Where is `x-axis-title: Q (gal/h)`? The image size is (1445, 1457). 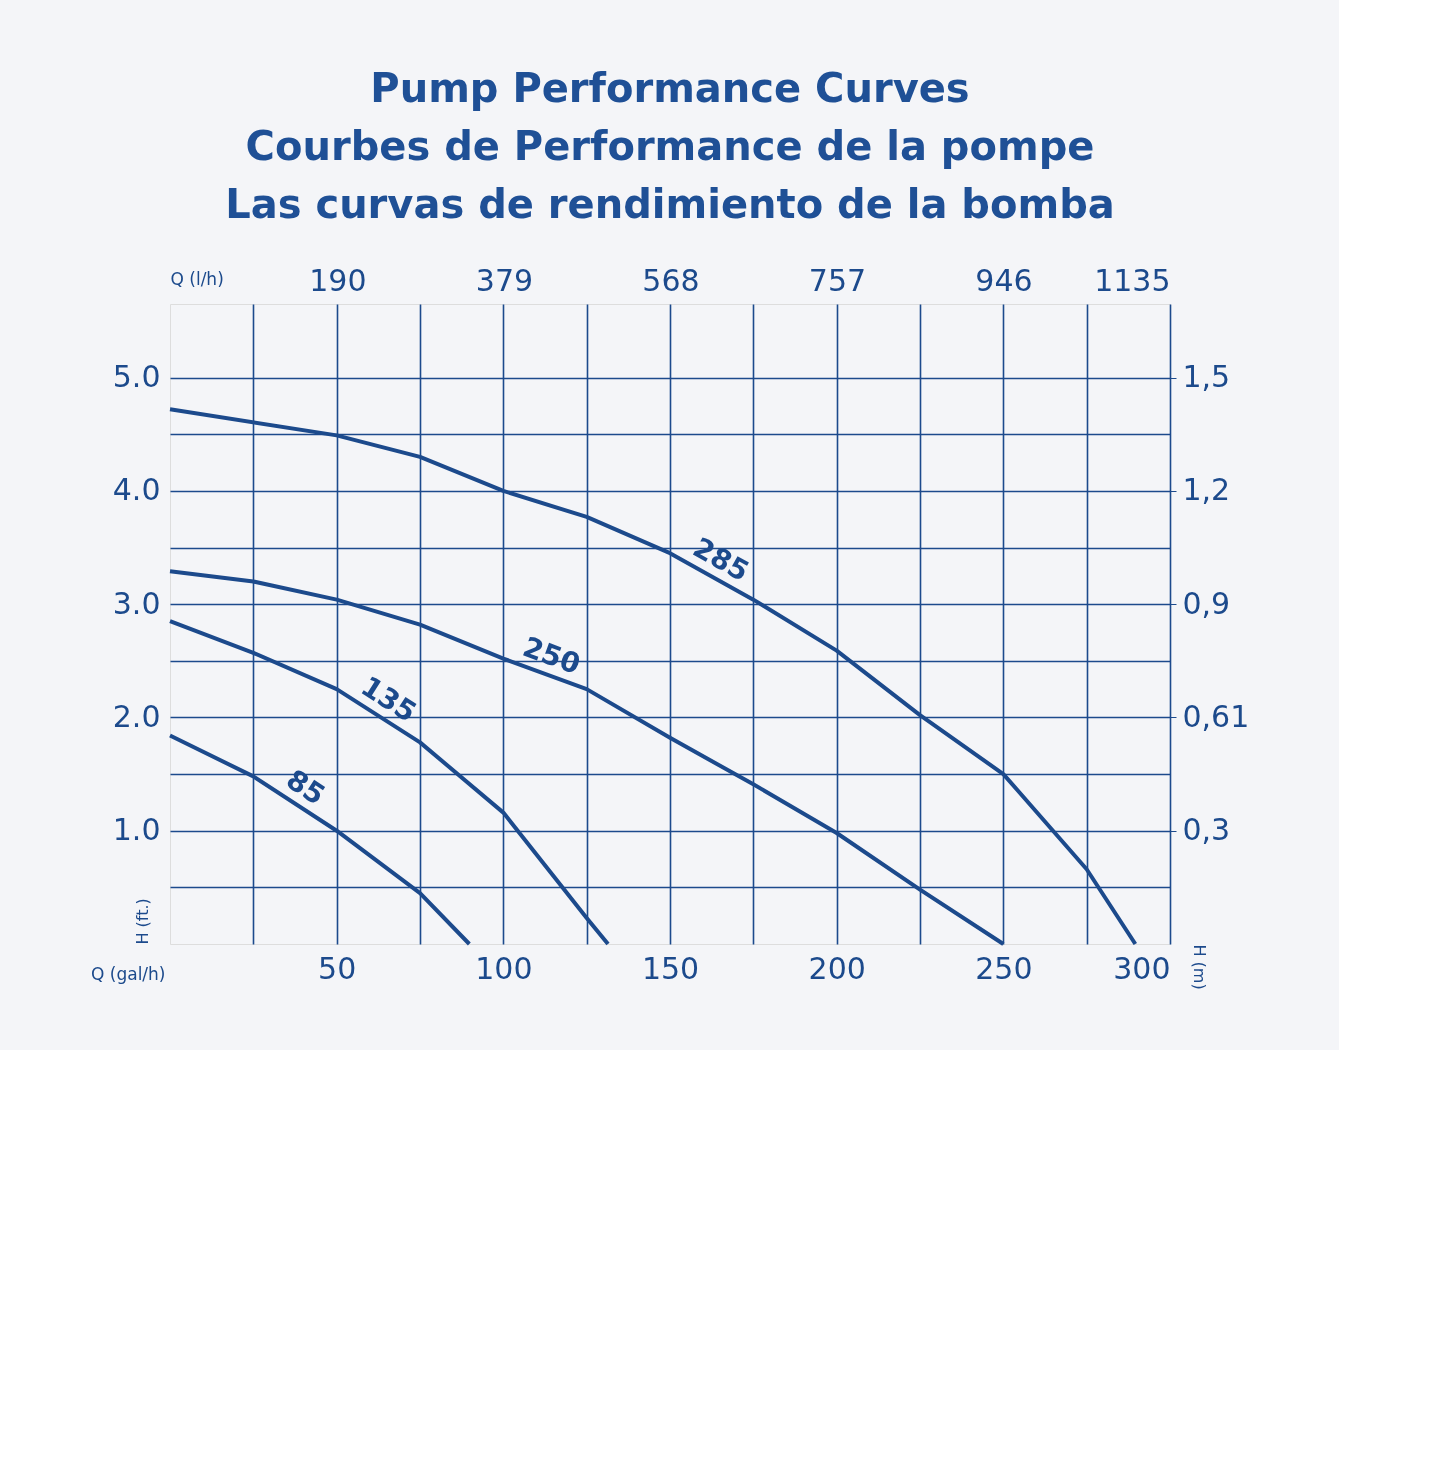 x-axis-title: Q (gal/h) is located at coordinates (128, 973).